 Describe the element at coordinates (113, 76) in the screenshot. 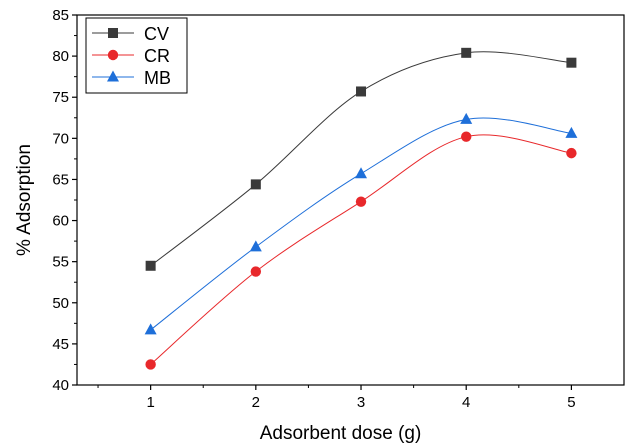

I see `legend-marker-mb` at that location.